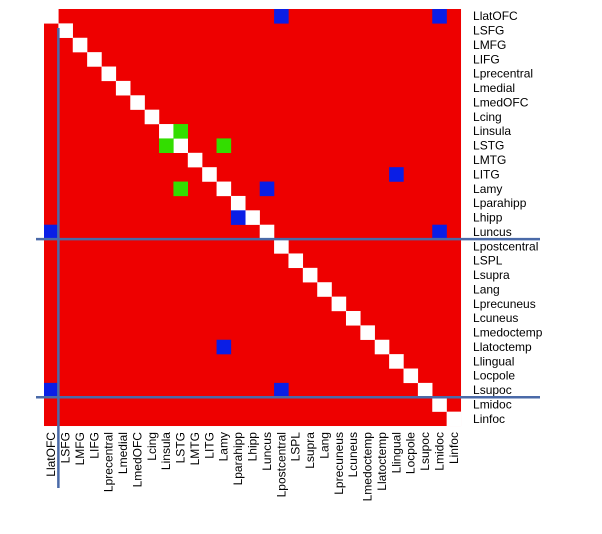  What do you see at coordinates (51, 454) in the screenshot?
I see `column-label: LlatOFC` at bounding box center [51, 454].